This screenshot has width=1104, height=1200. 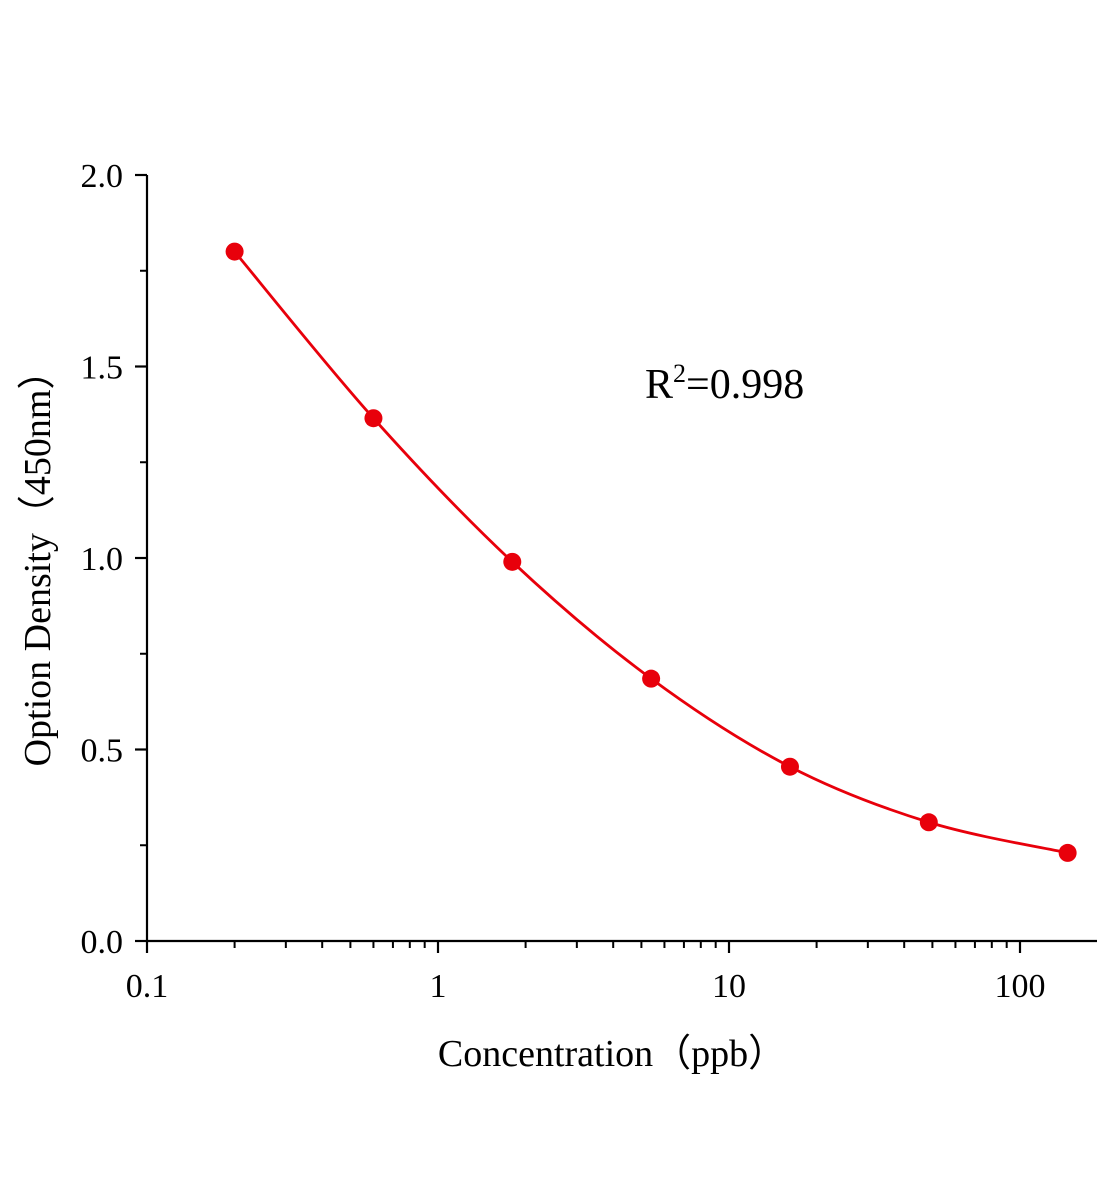 What do you see at coordinates (147, 986) in the screenshot?
I see `x-tick-label: 0.1` at bounding box center [147, 986].